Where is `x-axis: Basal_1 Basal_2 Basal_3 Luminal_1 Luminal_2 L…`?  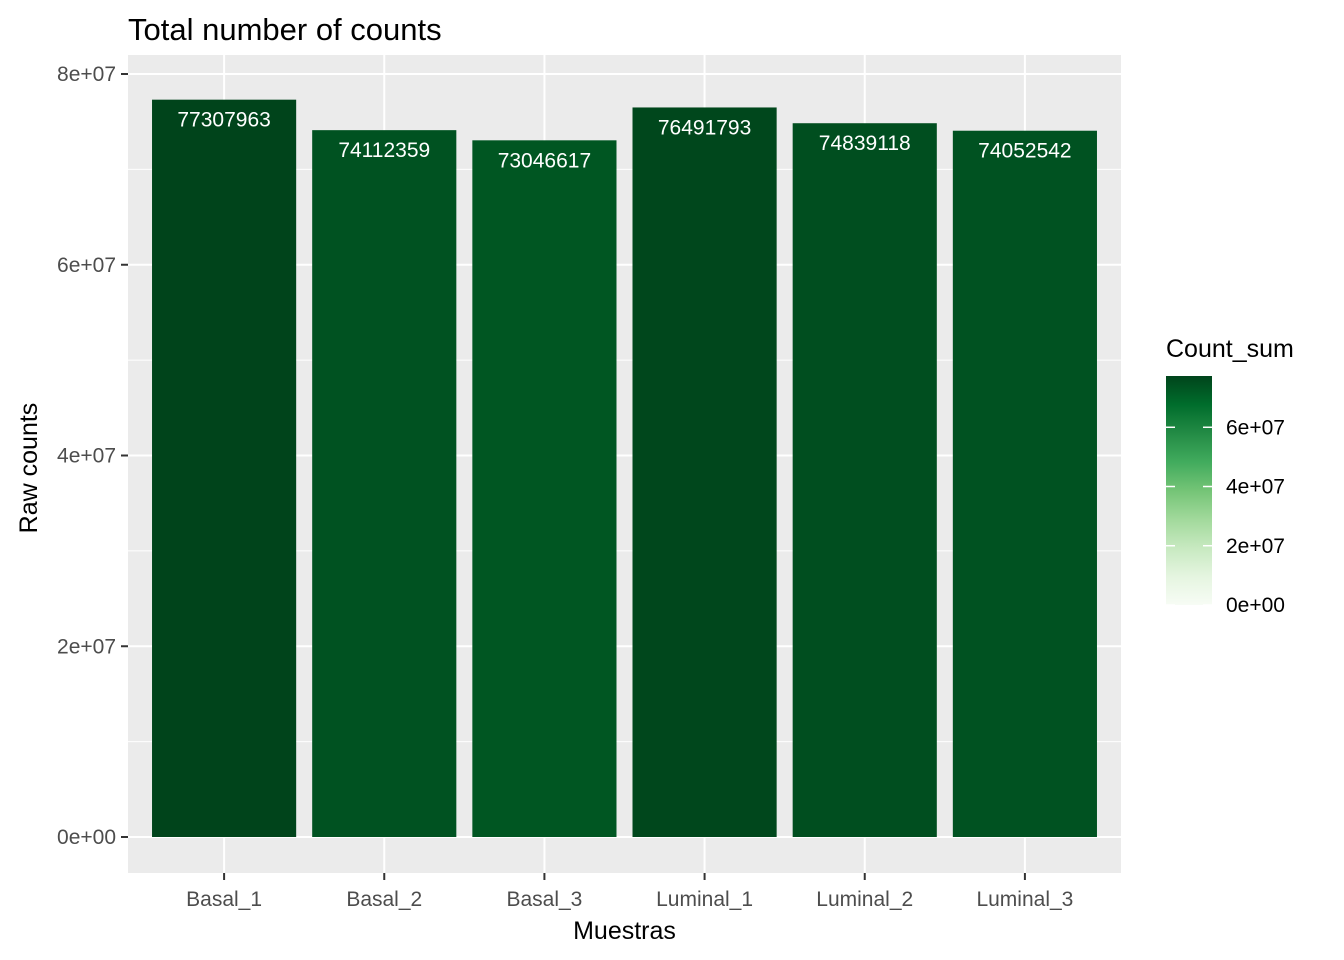 x-axis: Basal_1 Basal_2 Basal_3 Luminal_1 Luminal_2 L… is located at coordinates (629, 892).